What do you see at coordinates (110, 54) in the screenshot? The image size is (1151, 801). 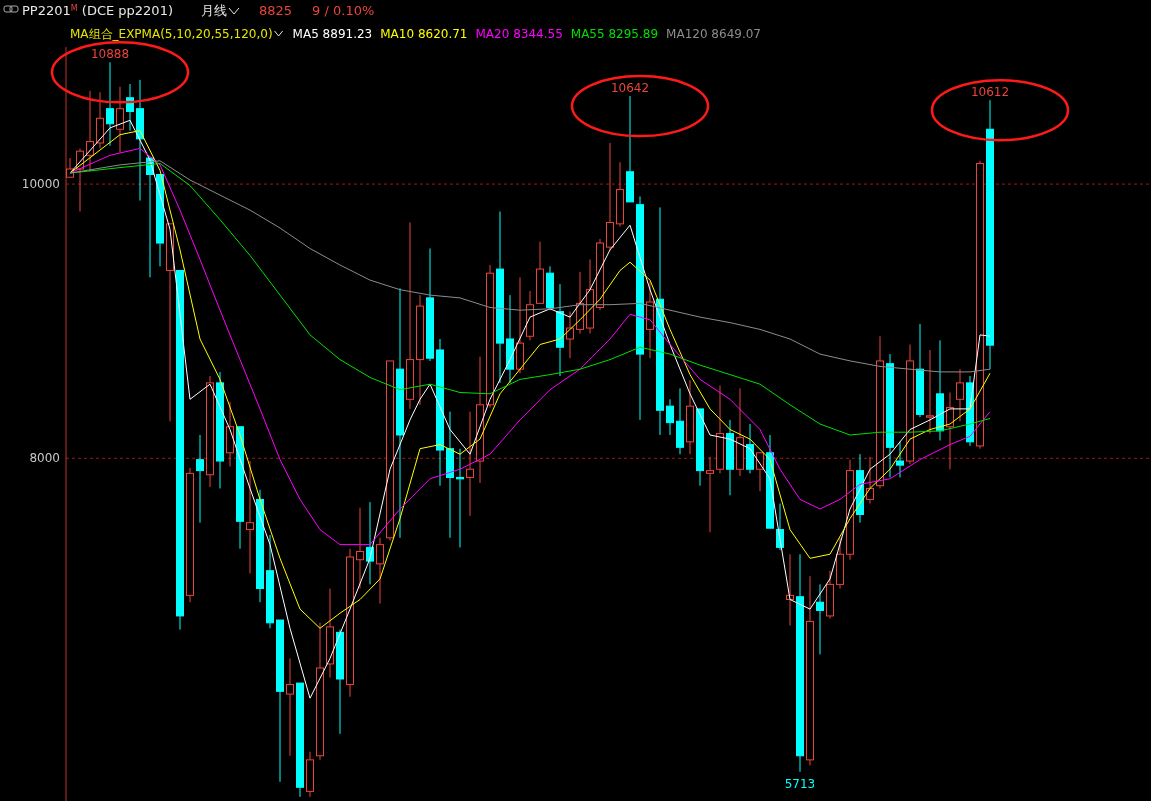 I see `annotation: 10888` at bounding box center [110, 54].